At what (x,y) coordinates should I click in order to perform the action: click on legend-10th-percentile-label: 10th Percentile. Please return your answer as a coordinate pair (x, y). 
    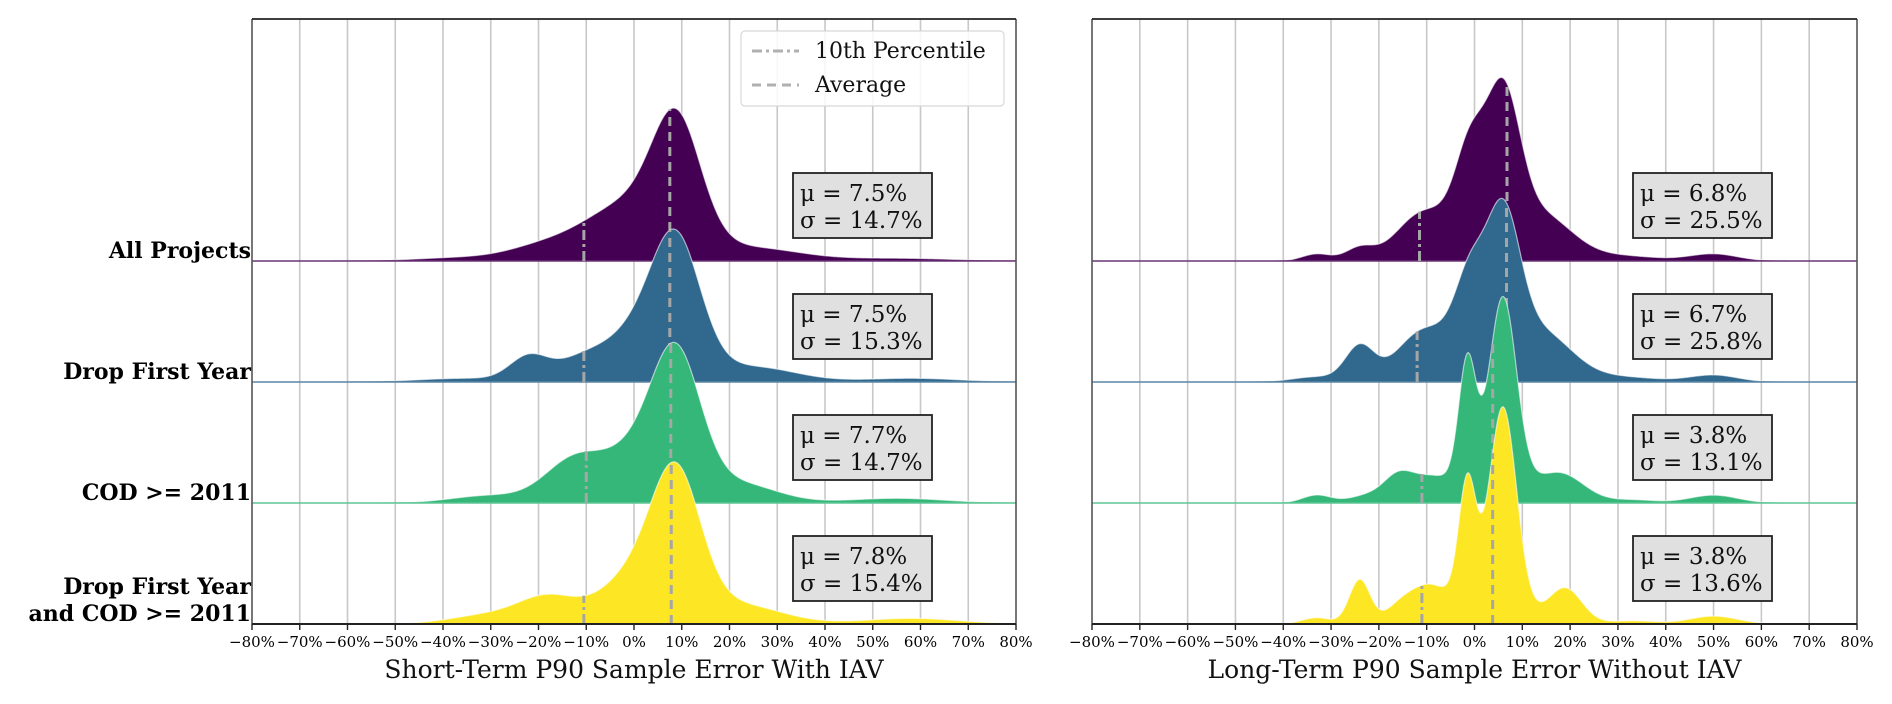
    Looking at the image, I should click on (900, 51).